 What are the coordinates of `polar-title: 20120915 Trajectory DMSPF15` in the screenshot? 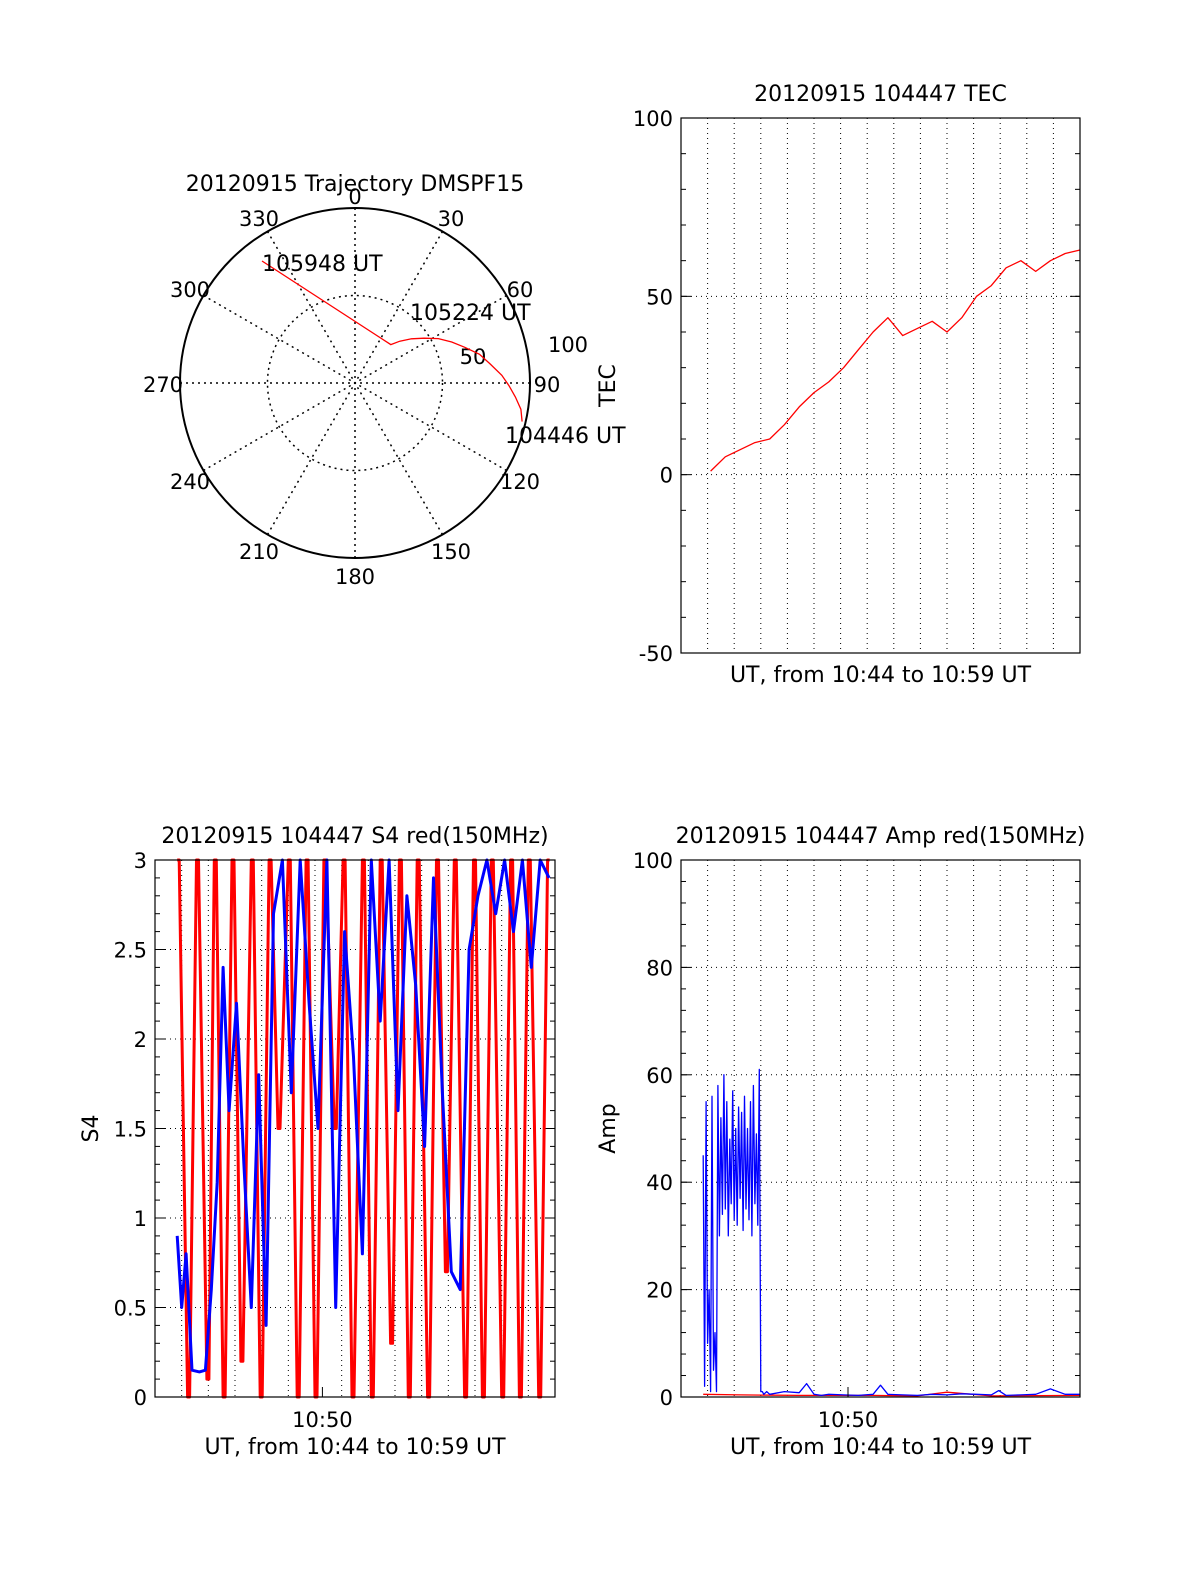 It's located at (355, 184).